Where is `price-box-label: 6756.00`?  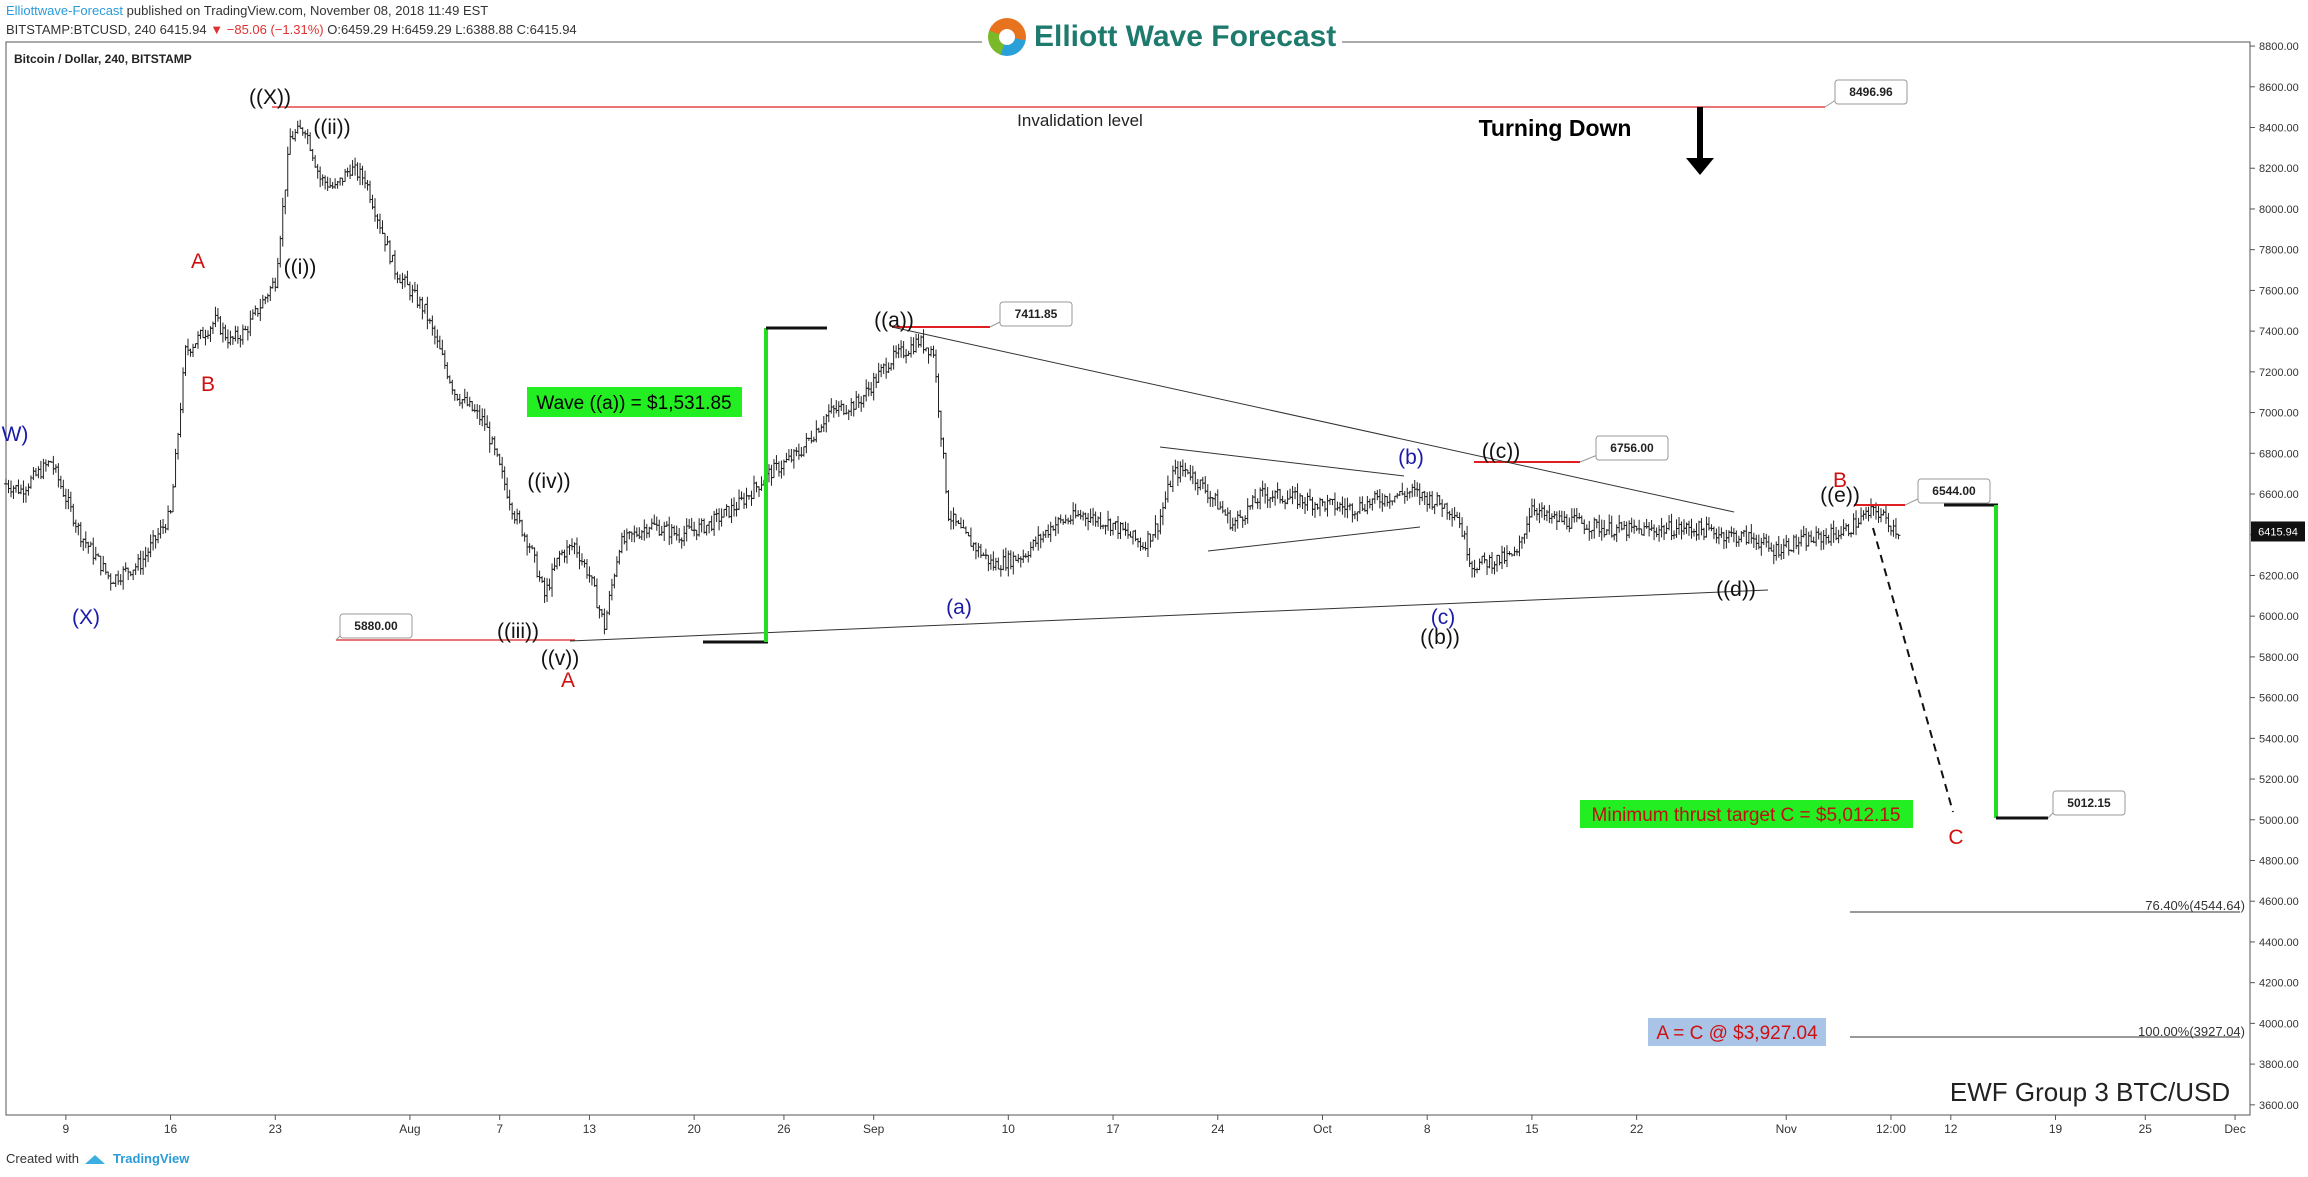
price-box-label: 6756.00 is located at coordinates (1632, 448).